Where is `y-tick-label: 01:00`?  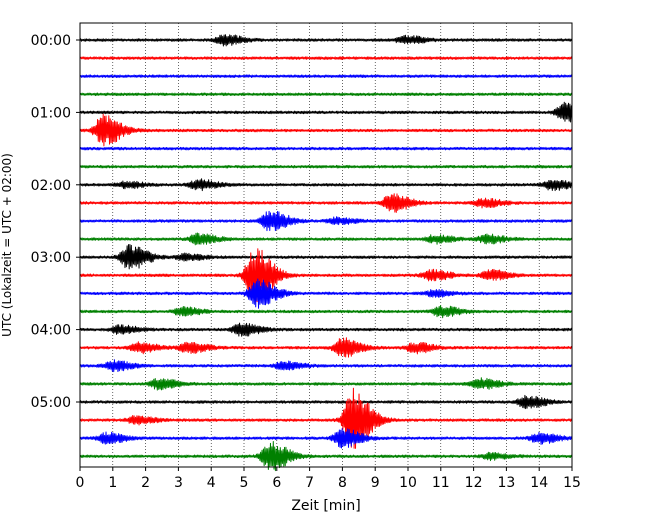
y-tick-label: 01:00 is located at coordinates (51, 113).